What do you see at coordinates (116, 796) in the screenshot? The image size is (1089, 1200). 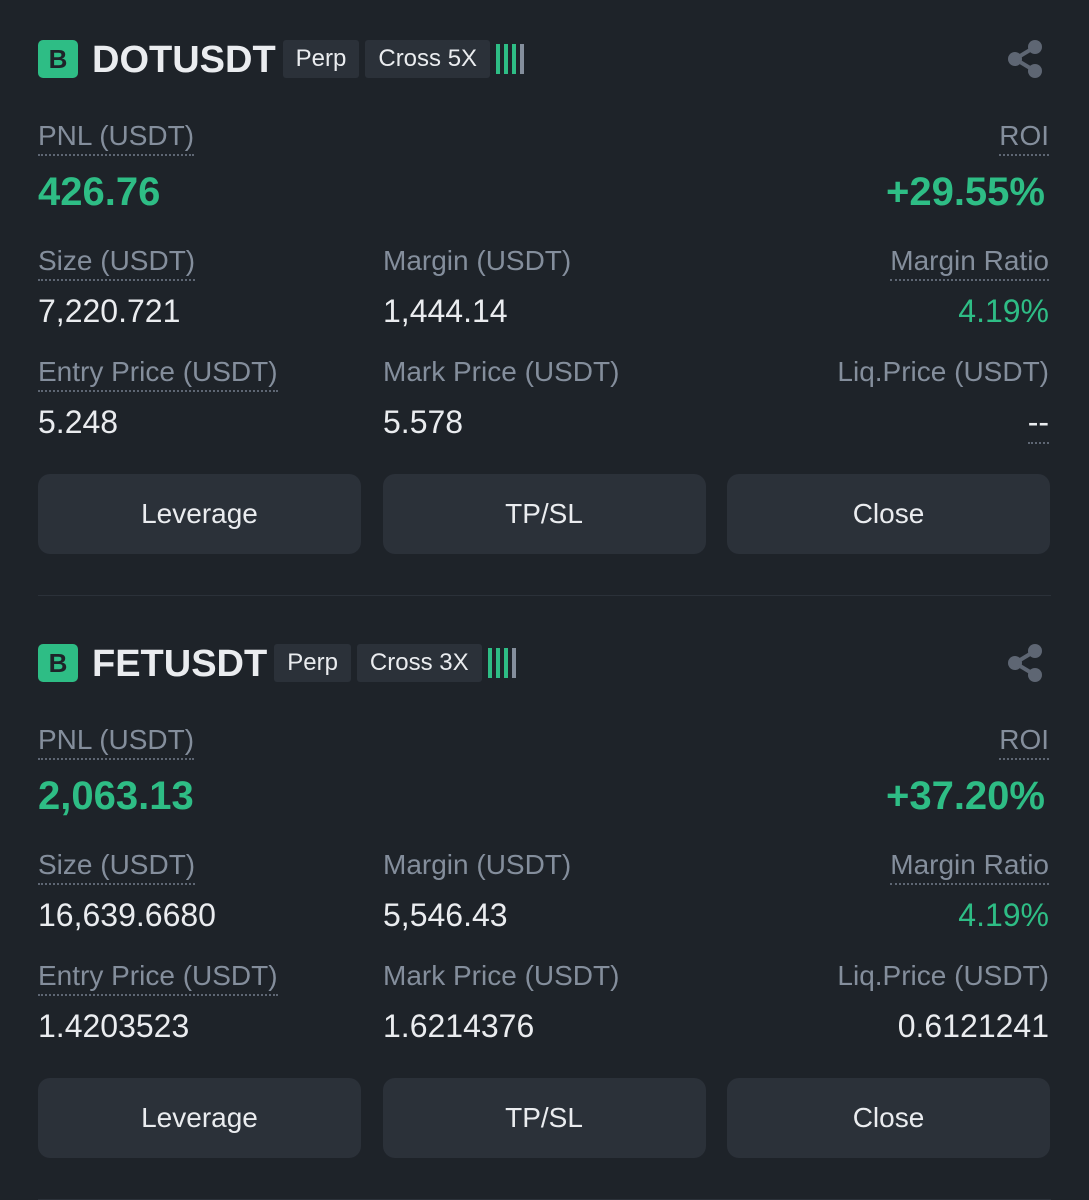 I see `pnl-value: 2,063.13` at bounding box center [116, 796].